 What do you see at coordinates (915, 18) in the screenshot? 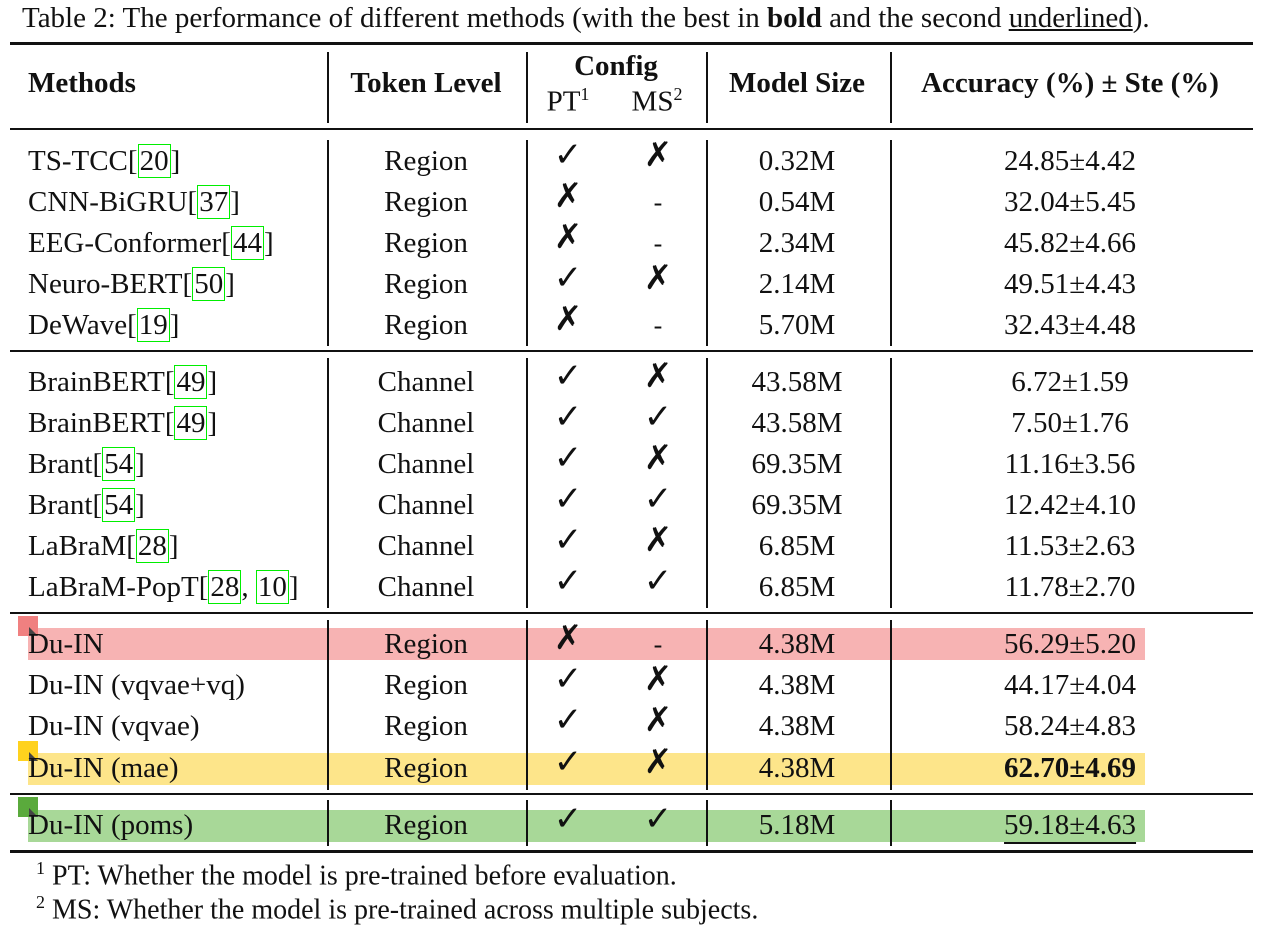
I see `caption-text: and the second` at bounding box center [915, 18].